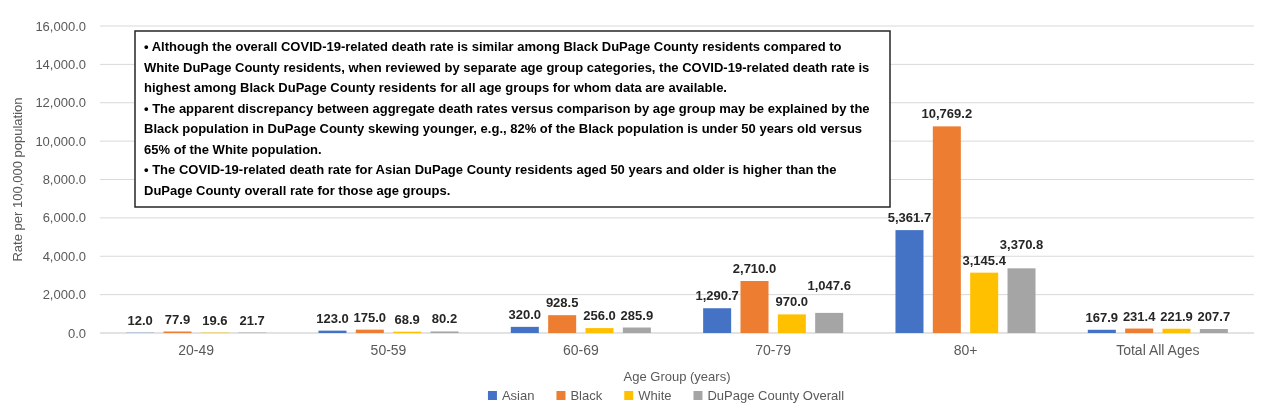 This screenshot has width=1270, height=415. I want to click on x-tick-label: Total All Ages, so click(1158, 350).